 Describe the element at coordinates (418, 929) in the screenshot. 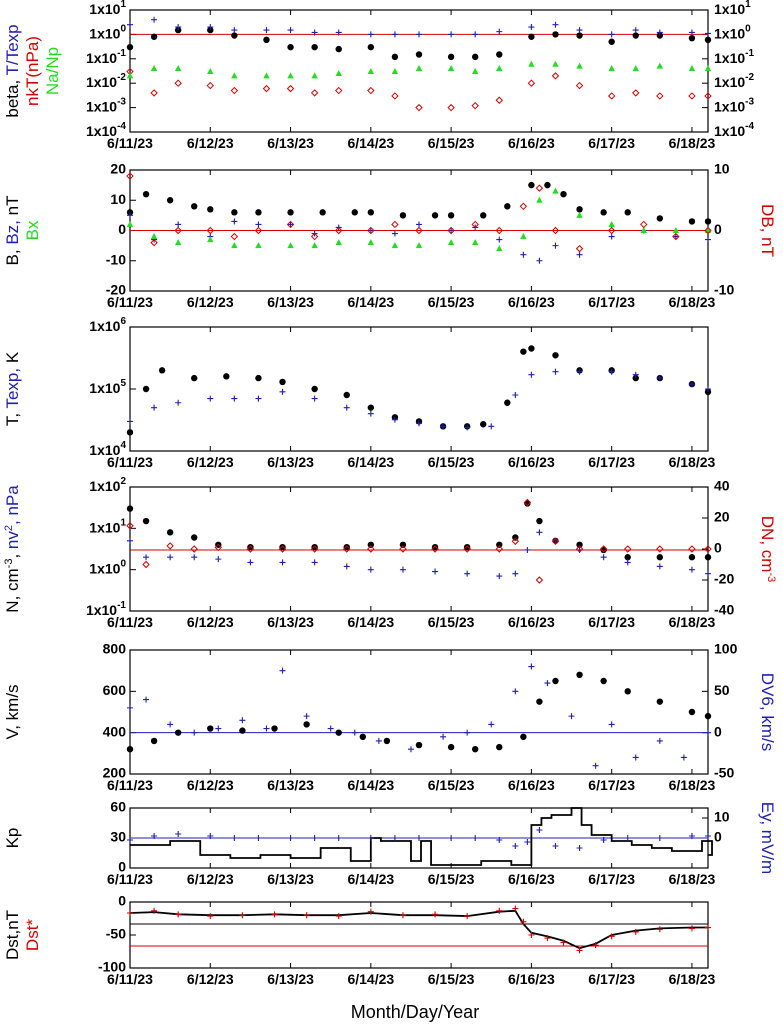

I see `data-line` at that location.